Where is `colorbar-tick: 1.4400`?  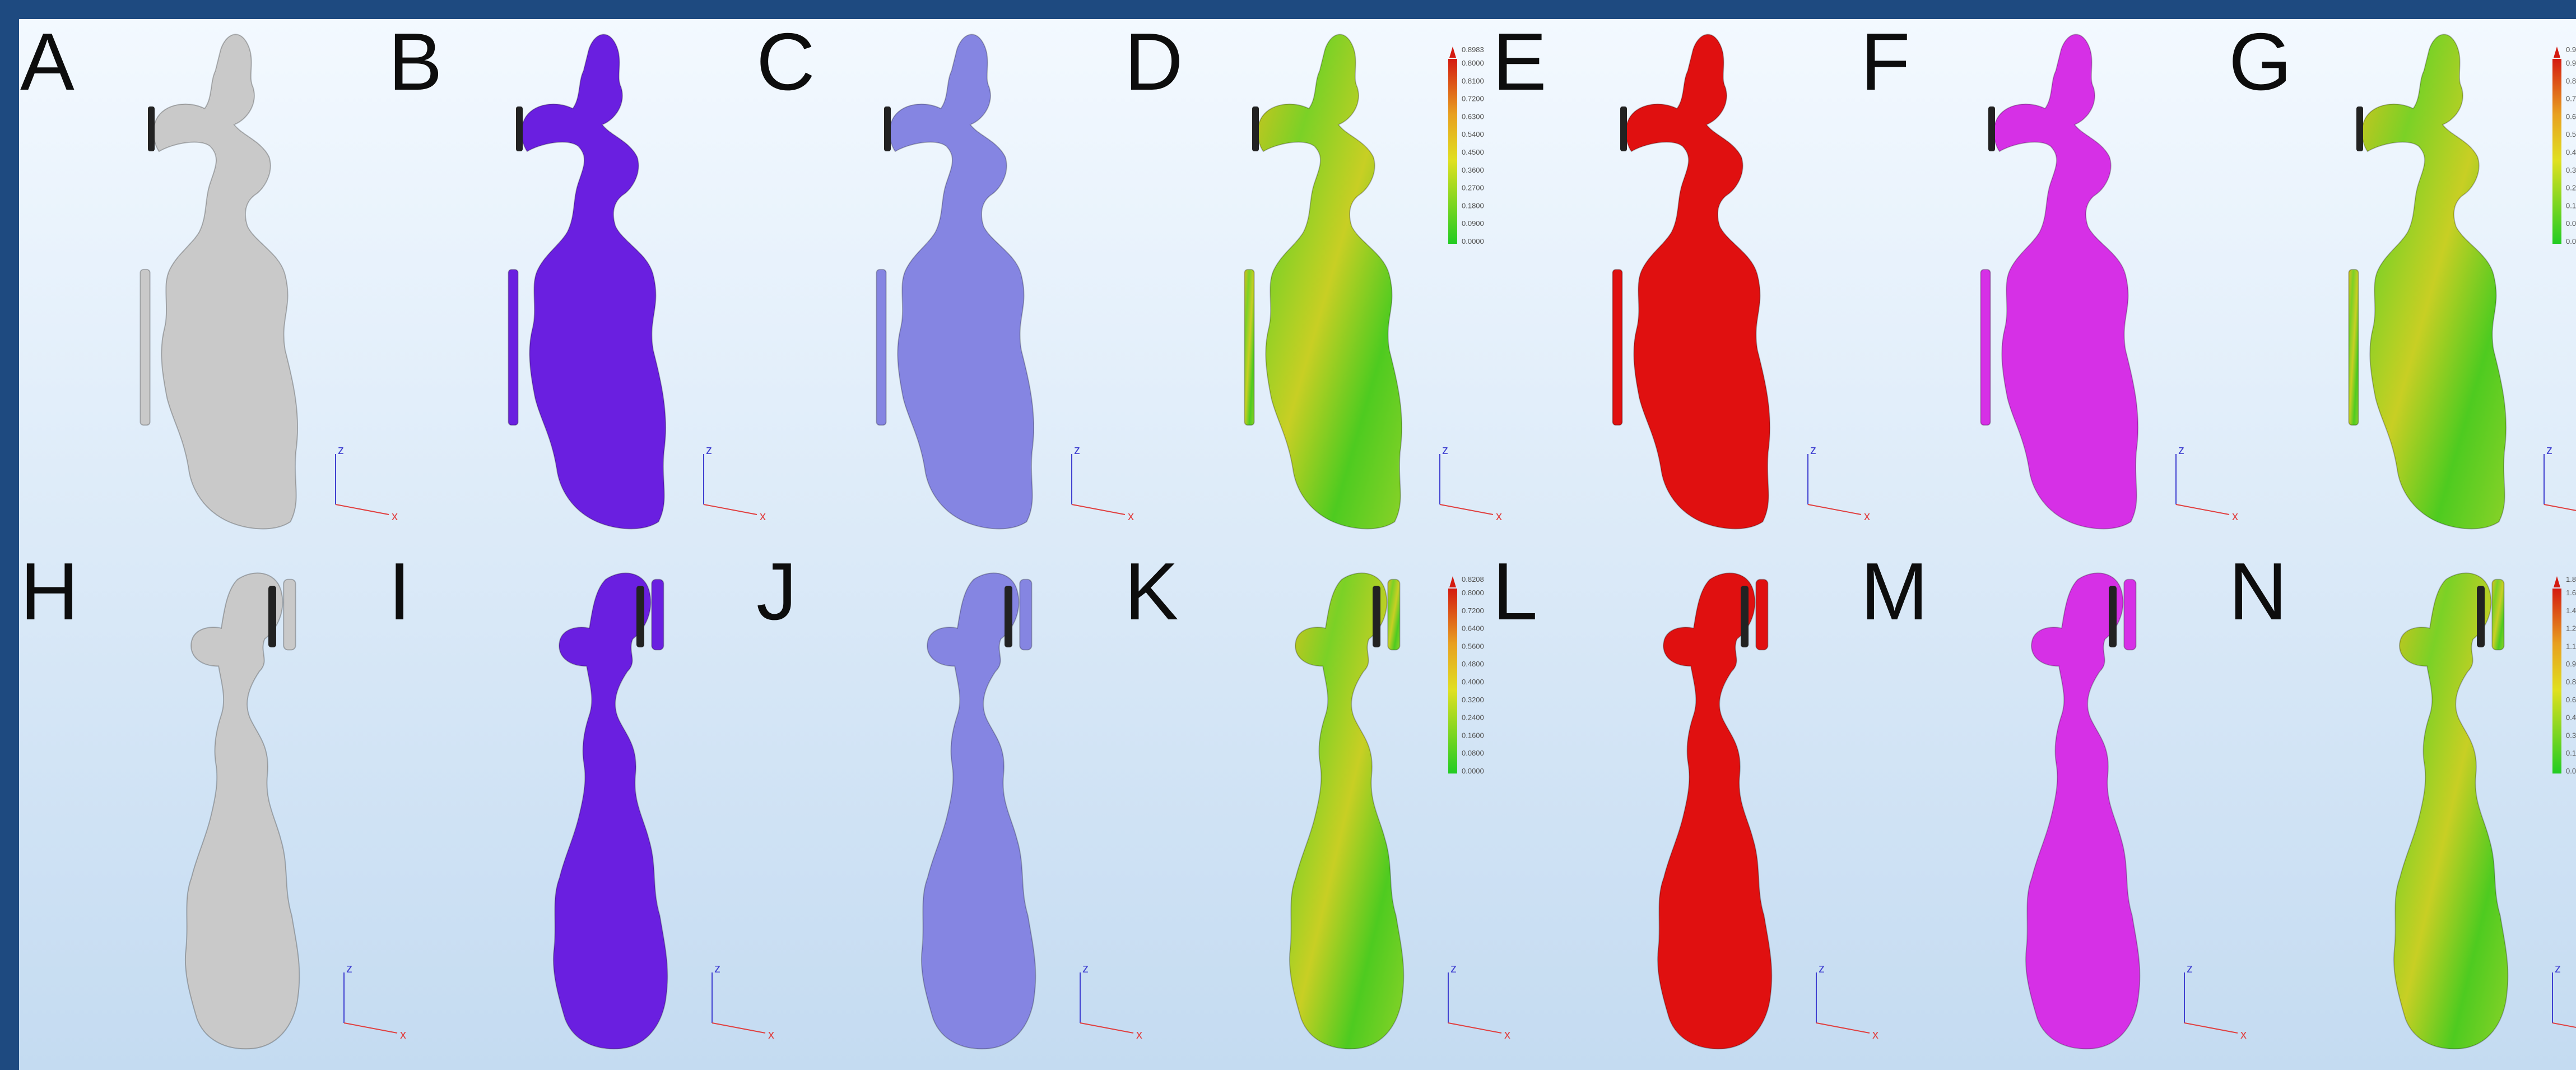 colorbar-tick: 1.4400 is located at coordinates (2571, 610).